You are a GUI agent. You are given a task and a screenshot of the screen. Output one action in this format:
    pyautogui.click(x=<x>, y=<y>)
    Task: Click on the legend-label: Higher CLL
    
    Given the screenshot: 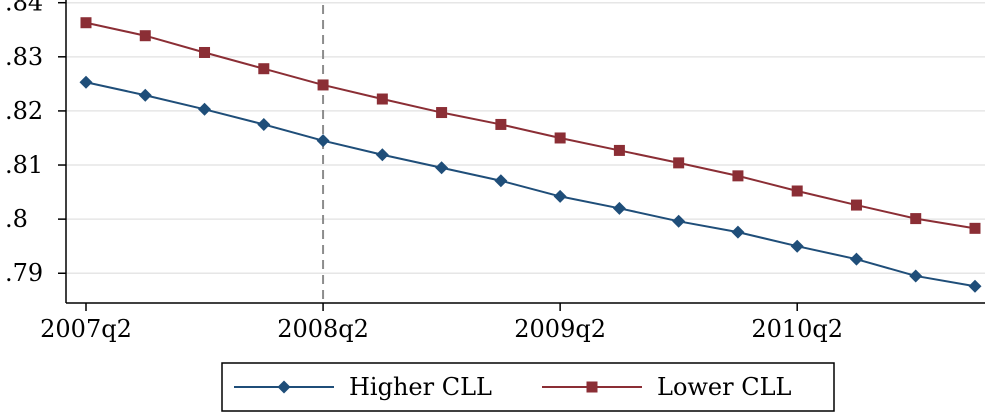 What is the action you would take?
    pyautogui.click(x=420, y=387)
    